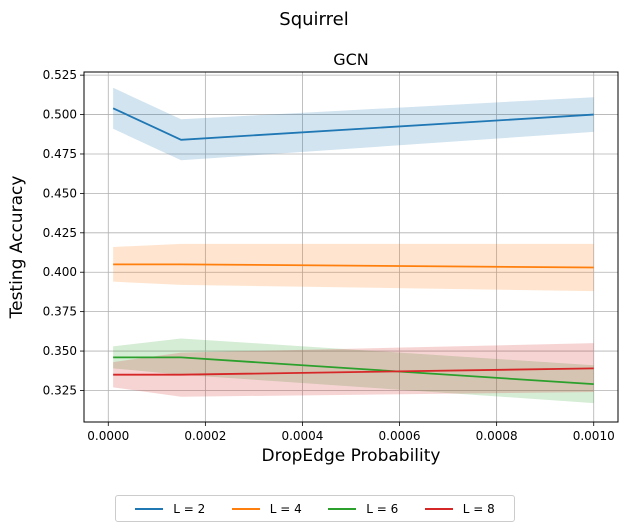 Image resolution: width=628 pixels, height=531 pixels. I want to click on legend-label: L = 8, so click(478, 508).